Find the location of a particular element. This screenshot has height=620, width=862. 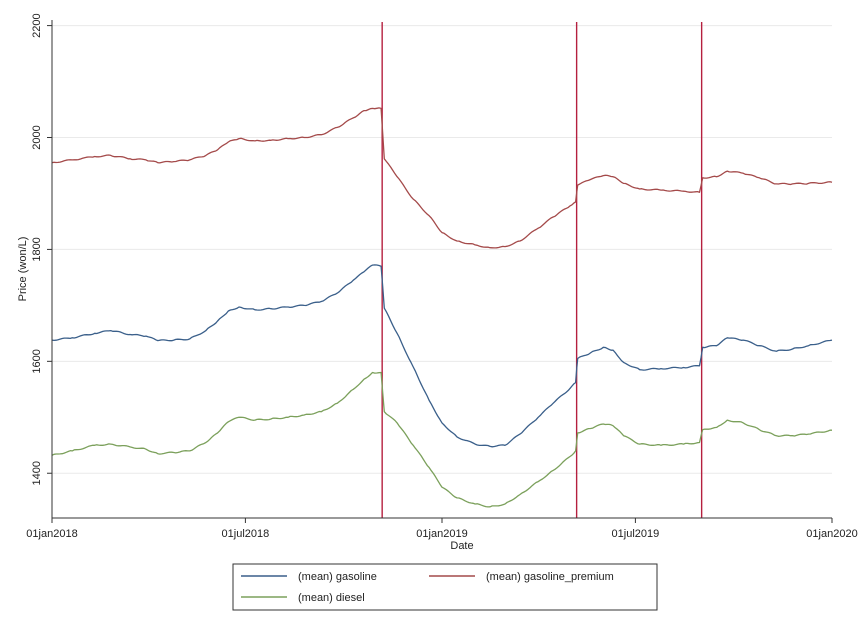

y-axis-title: Price (won/L) is located at coordinates (23, 269).